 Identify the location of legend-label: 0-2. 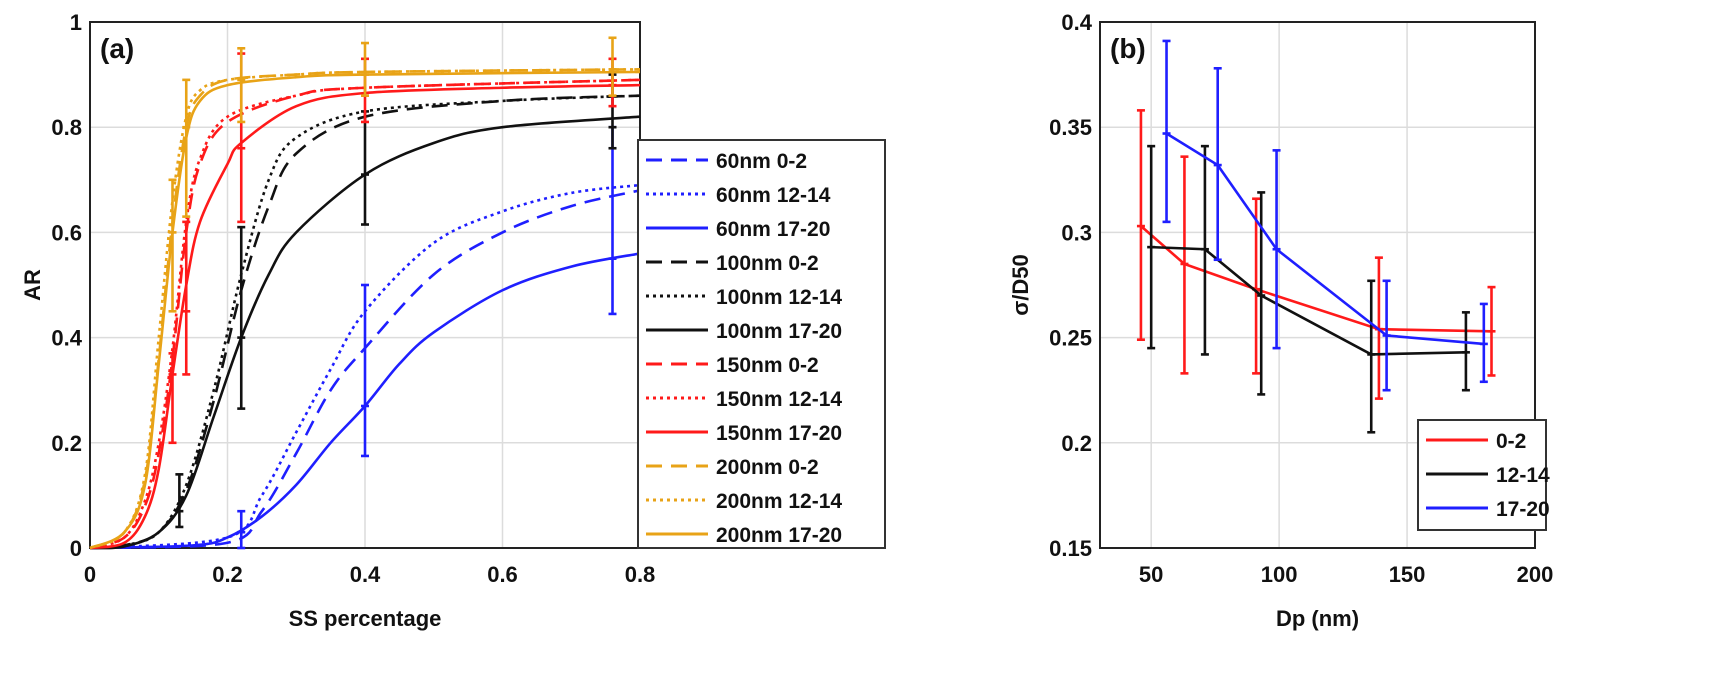
(1511, 441).